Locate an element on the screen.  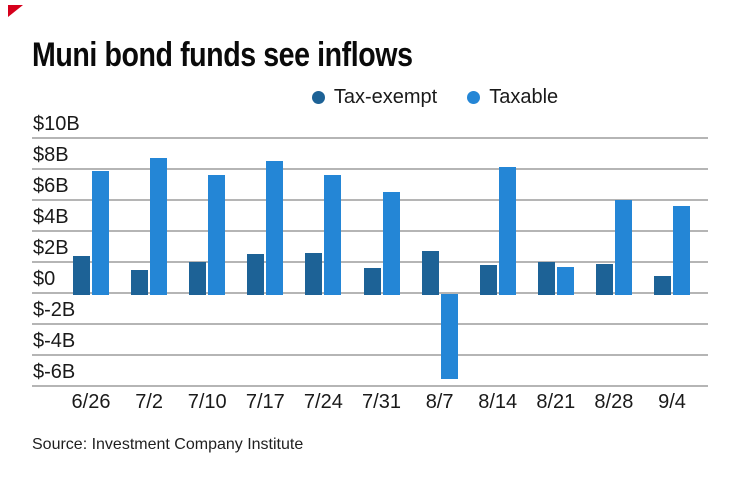
y-axis-tick-label: $8B is located at coordinates (51, 155).